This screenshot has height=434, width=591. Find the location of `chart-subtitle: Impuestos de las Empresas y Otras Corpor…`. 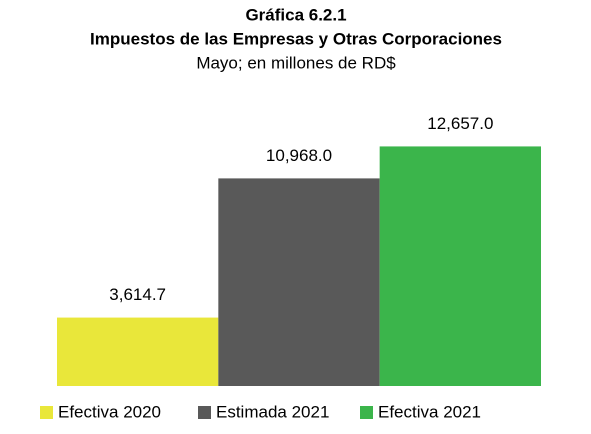

chart-subtitle: Impuestos de las Empresas y Otras Corpor… is located at coordinates (296, 38).